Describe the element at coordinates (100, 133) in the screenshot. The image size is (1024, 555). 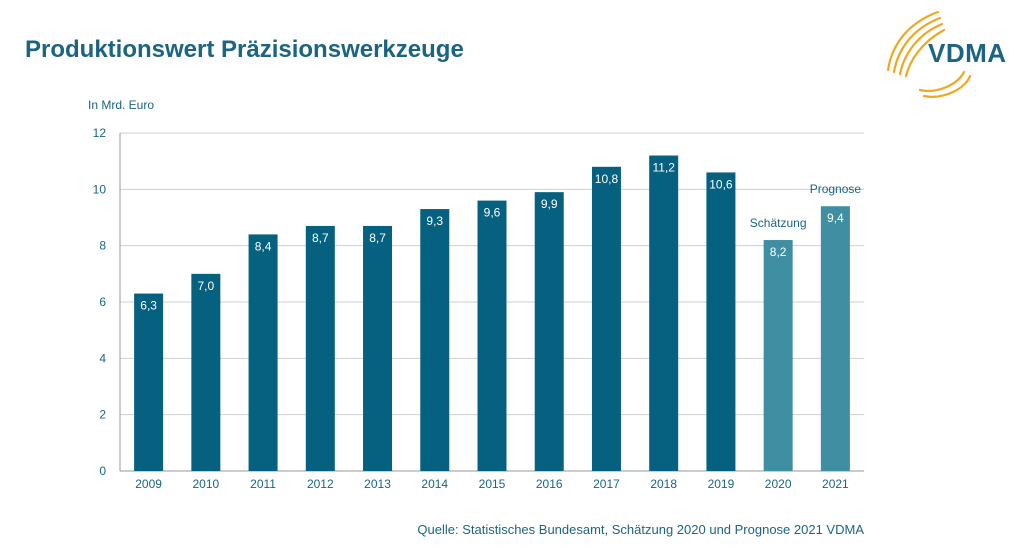
I see `y-tick-label: 12` at that location.